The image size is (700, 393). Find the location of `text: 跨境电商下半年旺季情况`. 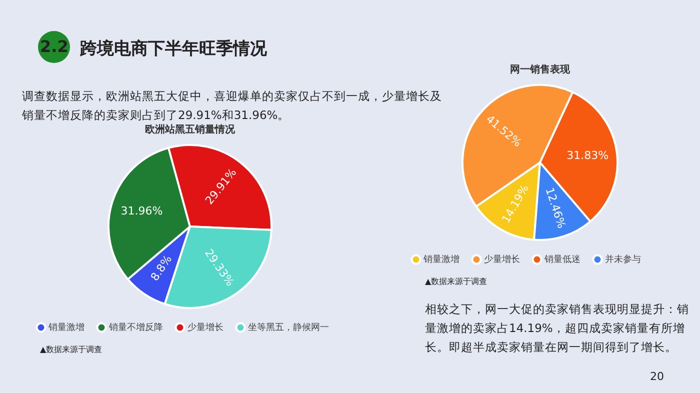

text: 跨境电商下半年旺季情况 is located at coordinates (173, 49).